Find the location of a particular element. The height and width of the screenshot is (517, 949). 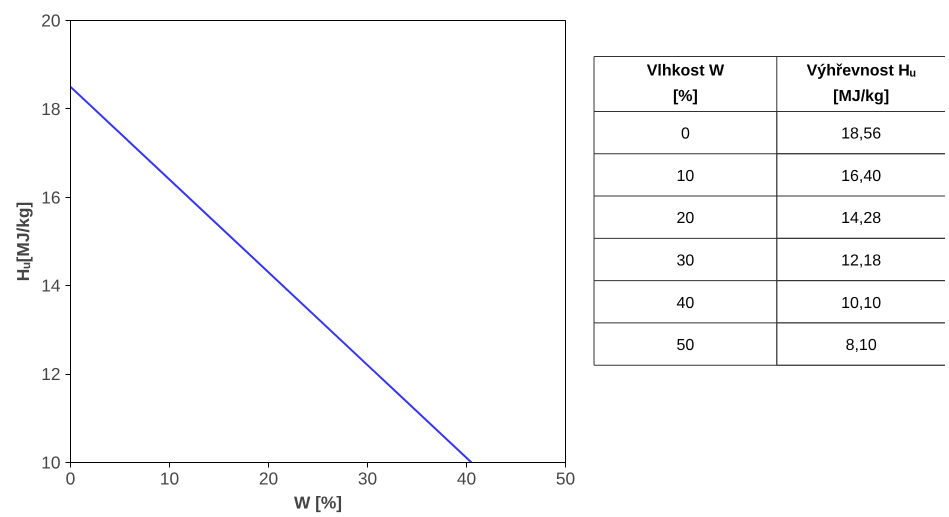

data-label: 16,40 is located at coordinates (861, 176).